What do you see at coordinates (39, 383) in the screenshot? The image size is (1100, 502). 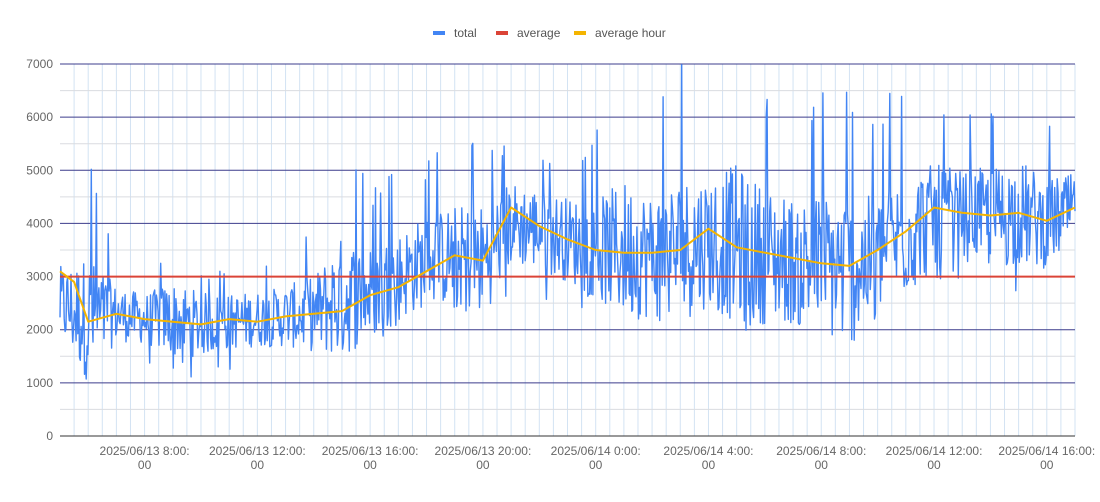 I see `y-tick-label: 1000` at bounding box center [39, 383].